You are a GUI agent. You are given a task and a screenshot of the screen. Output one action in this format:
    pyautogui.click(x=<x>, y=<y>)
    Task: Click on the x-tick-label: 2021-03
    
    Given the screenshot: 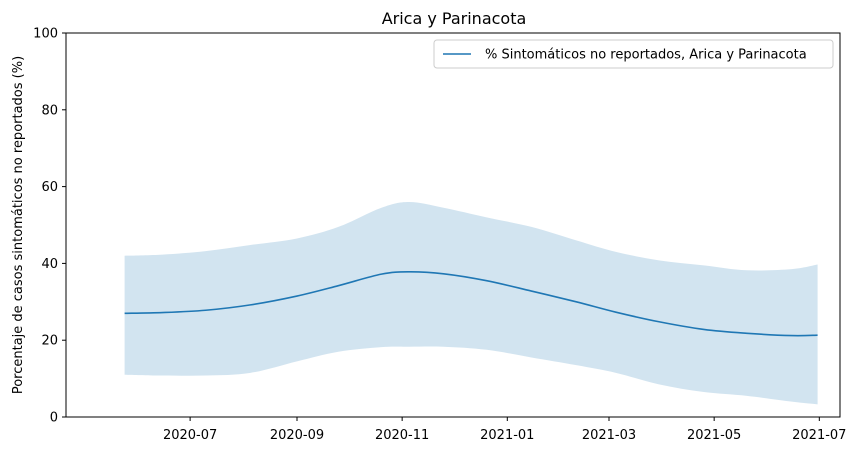 What is the action you would take?
    pyautogui.click(x=609, y=435)
    